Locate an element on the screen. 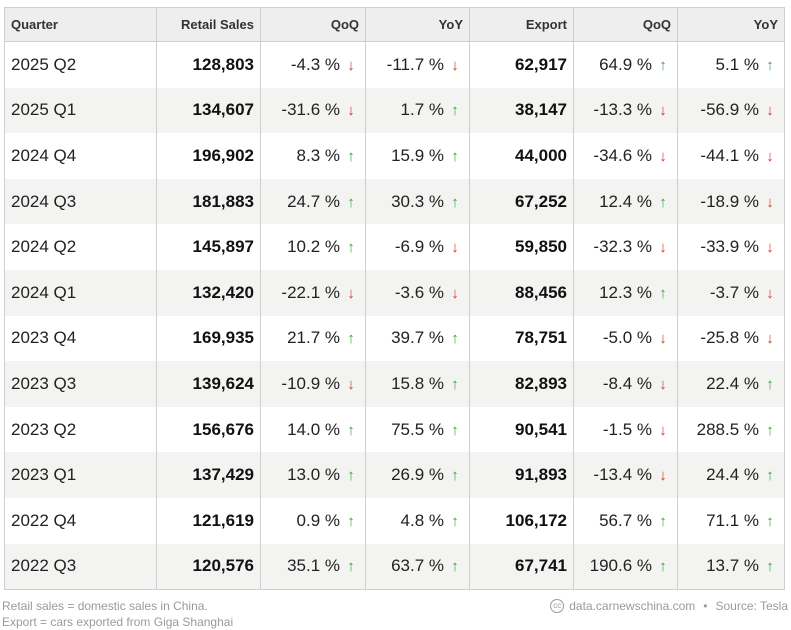 This screenshot has width=791, height=630. cell-retail-sales: 137,429 is located at coordinates (208, 475).